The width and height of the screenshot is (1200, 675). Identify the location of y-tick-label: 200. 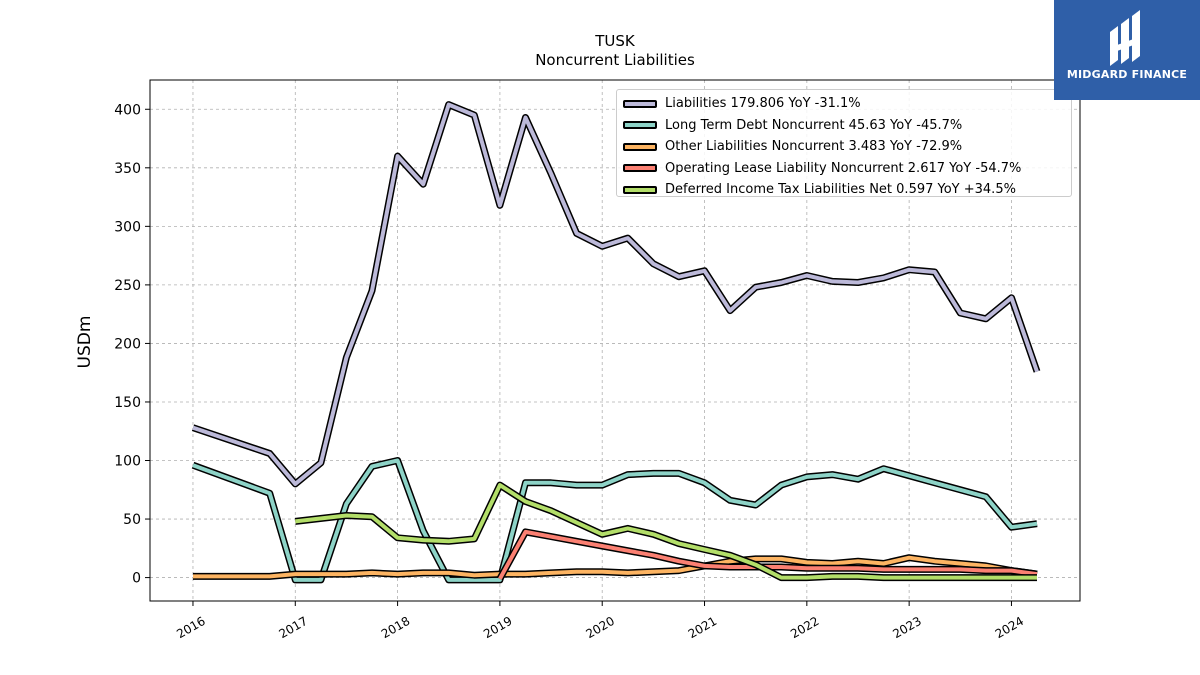
(127, 344).